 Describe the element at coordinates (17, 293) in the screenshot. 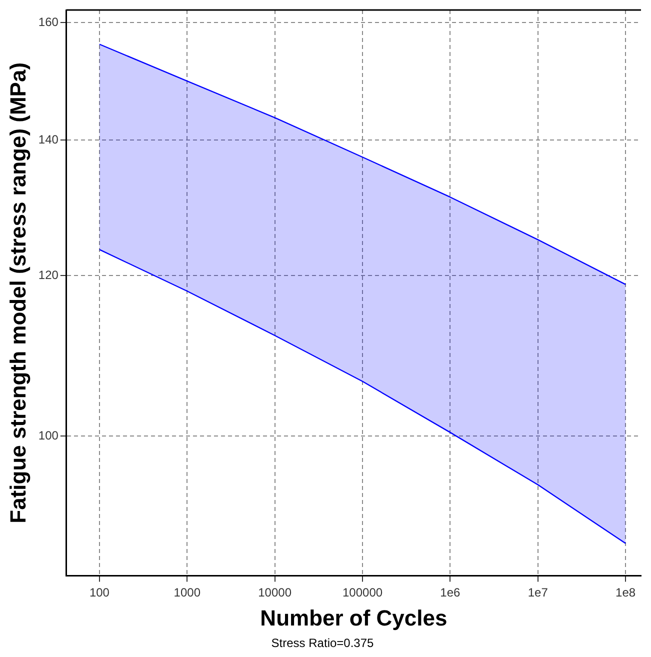

I see `y-axis-title: Fatigue strength model (stress range) (MPa)` at that location.